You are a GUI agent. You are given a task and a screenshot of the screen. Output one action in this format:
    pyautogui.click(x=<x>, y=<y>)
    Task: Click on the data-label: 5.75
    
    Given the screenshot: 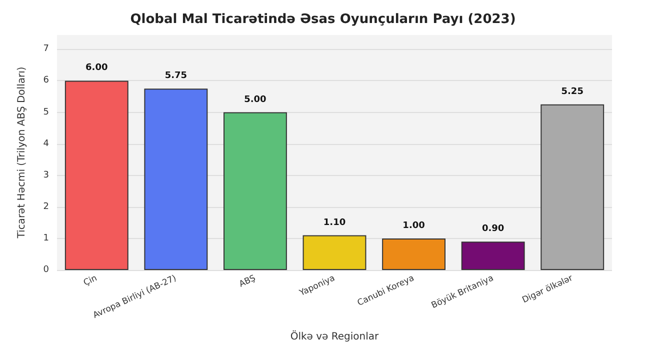 What is the action you would take?
    pyautogui.click(x=176, y=76)
    